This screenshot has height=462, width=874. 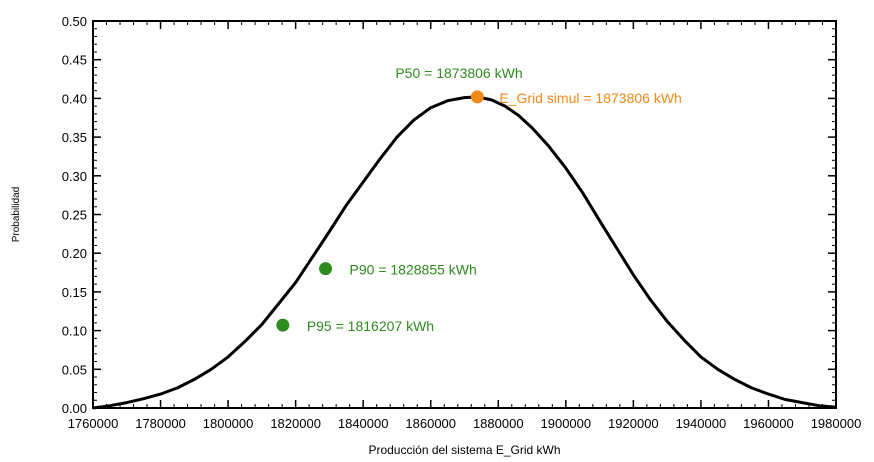 What do you see at coordinates (464, 450) in the screenshot?
I see `x-axis-title: Producción del sistema E_Grid kWh` at bounding box center [464, 450].